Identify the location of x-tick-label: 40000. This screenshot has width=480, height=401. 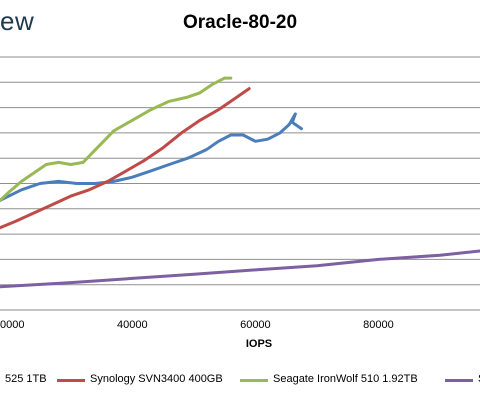
(132, 325).